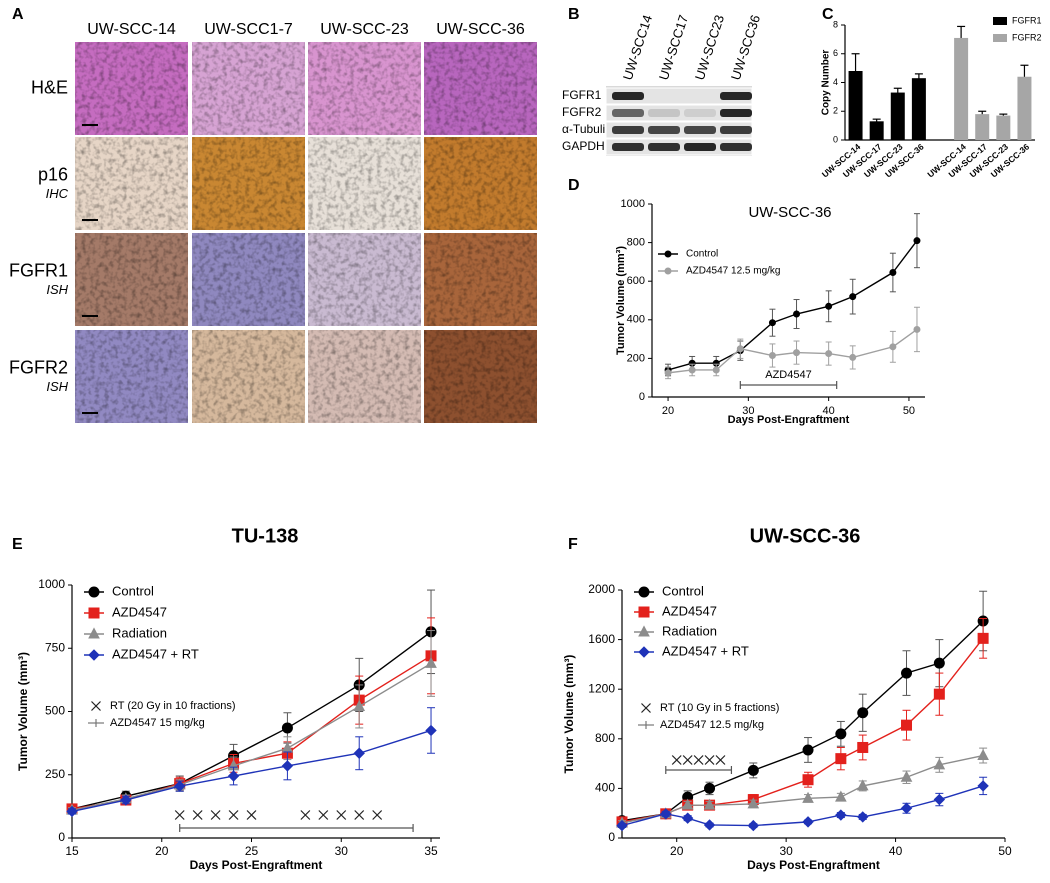  What do you see at coordinates (705, 650) in the screenshot?
I see `legend-label: AZD4547 + RT` at bounding box center [705, 650].